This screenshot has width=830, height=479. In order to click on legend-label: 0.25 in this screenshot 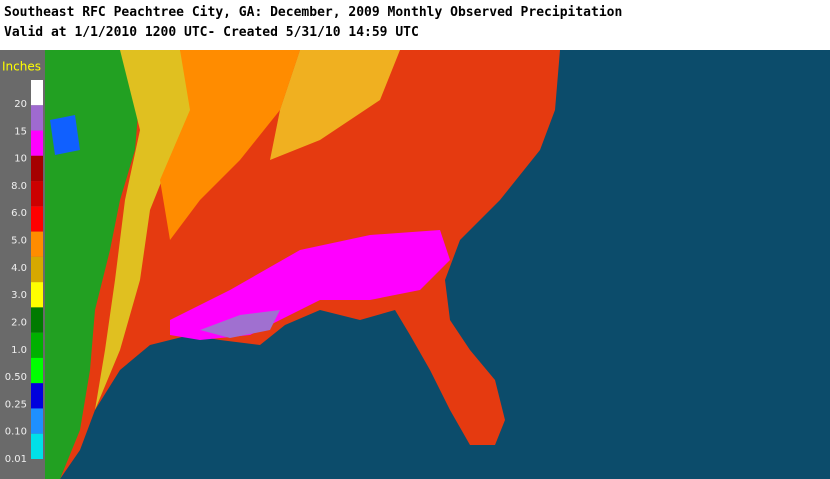, I will do `click(16, 404)`.